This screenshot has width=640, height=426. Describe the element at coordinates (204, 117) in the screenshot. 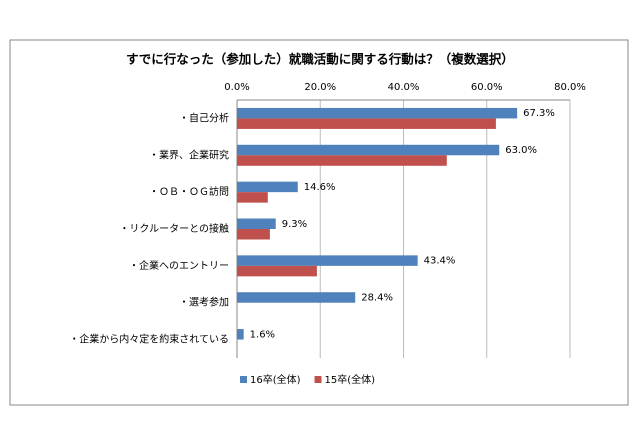

I see `y-tick-label: ・自己分析` at that location.